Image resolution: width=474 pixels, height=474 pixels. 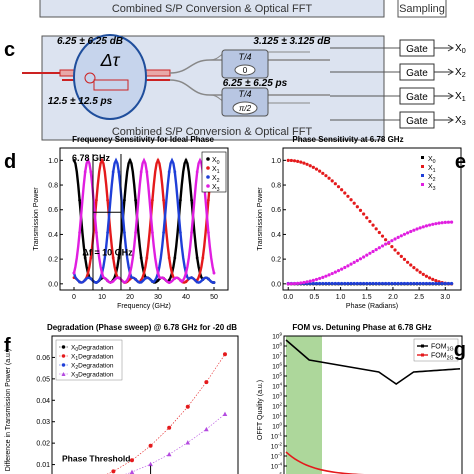 What do you see at coordinates (276, 260) in the screenshot?
I see `y-tick-label: 0.2` at bounding box center [276, 260].